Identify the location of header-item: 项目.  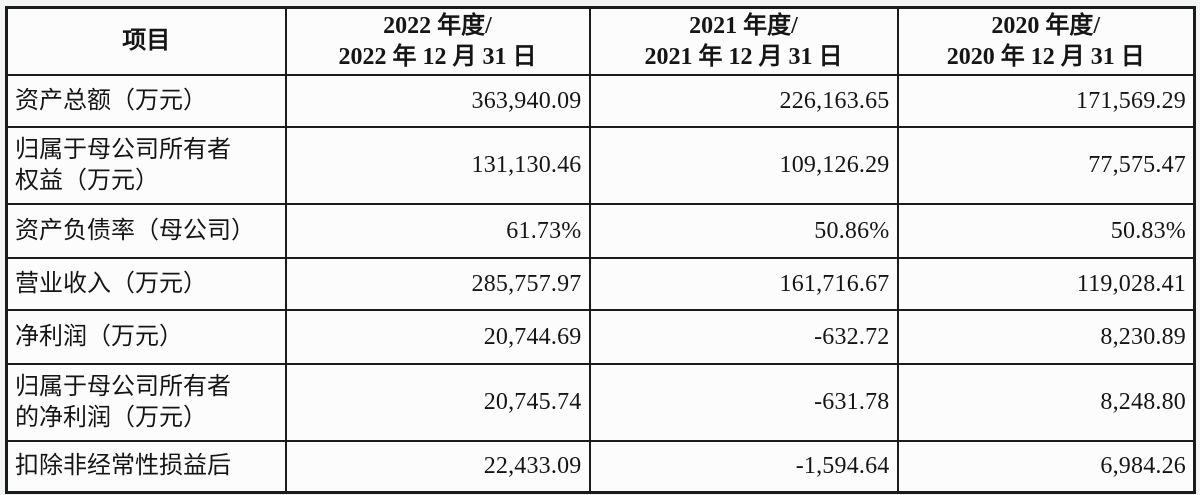
(146, 41).